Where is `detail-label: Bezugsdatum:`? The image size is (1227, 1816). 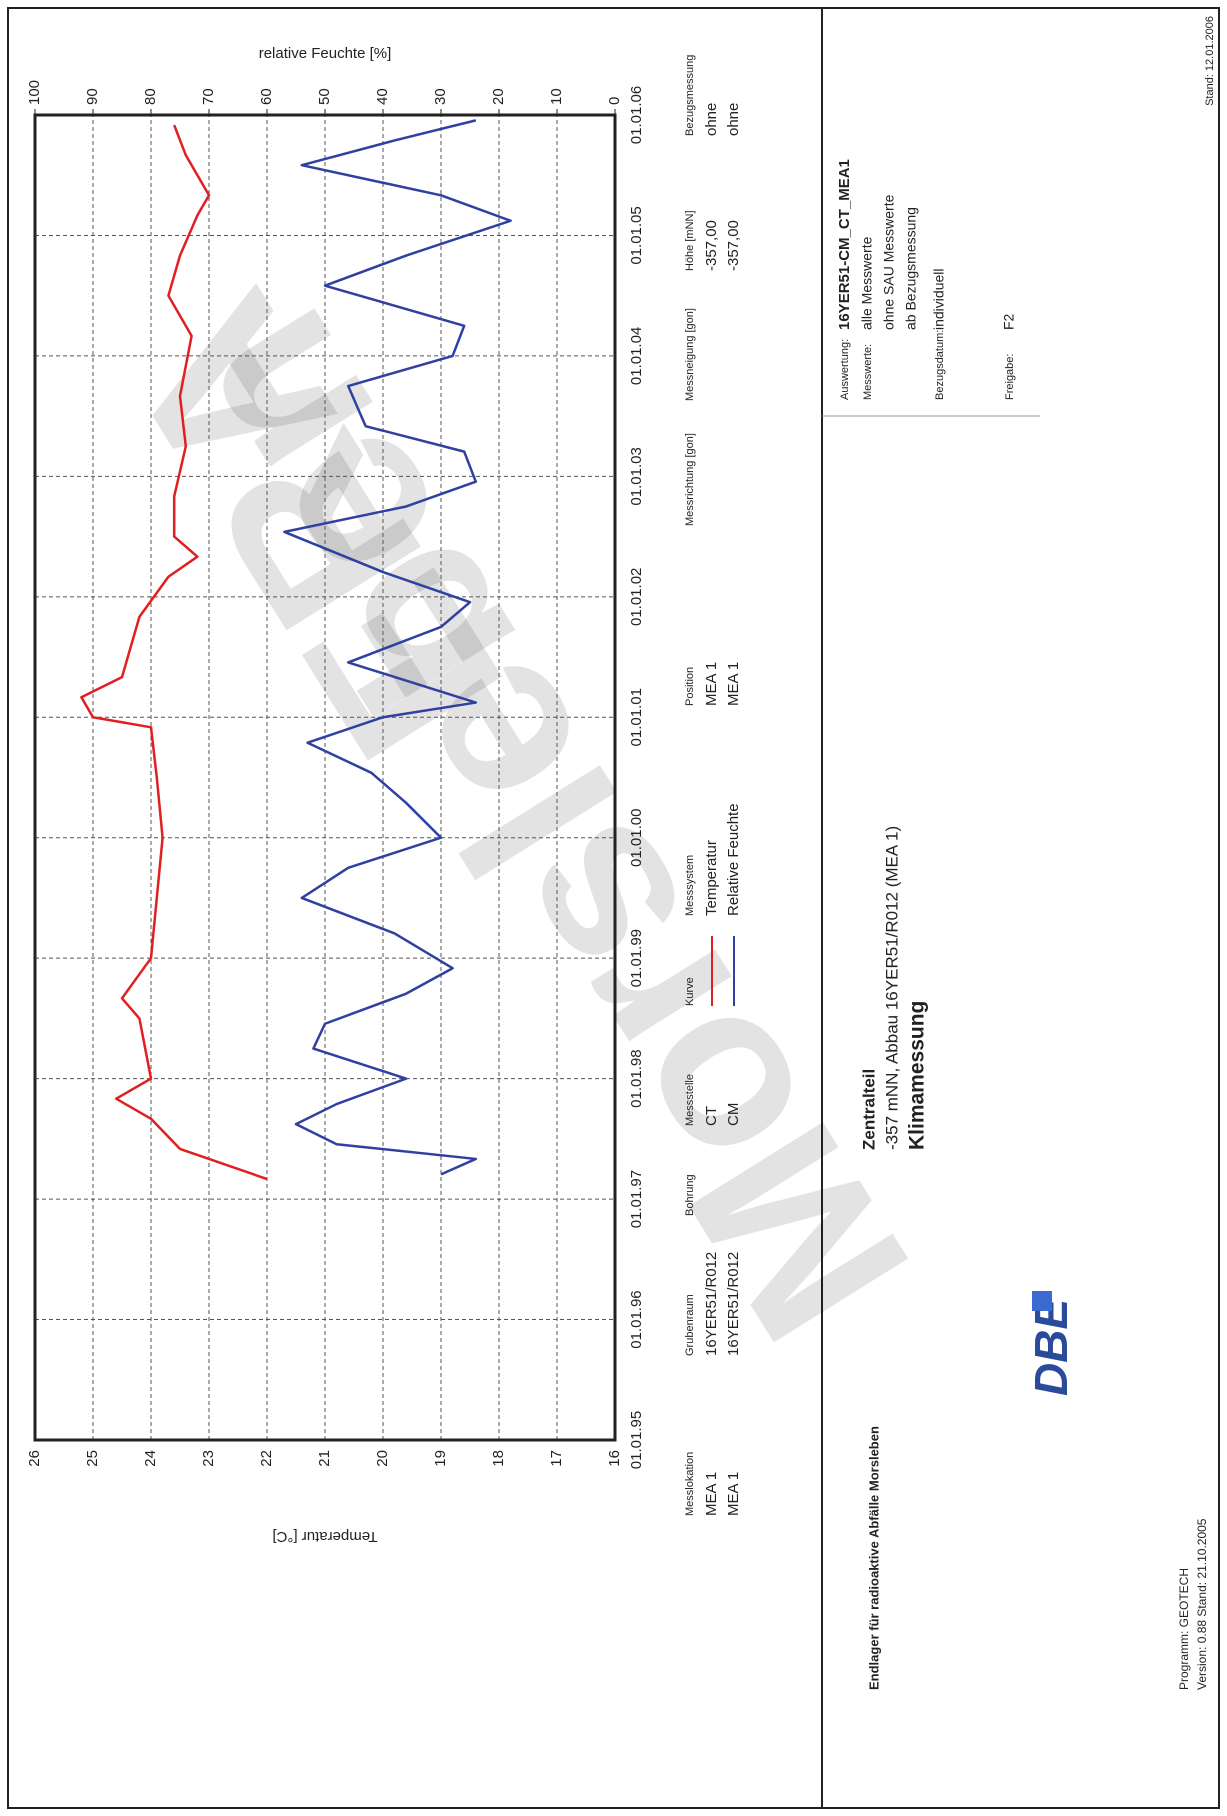
detail-label: Bezugsdatum: is located at coordinates (940, 365).